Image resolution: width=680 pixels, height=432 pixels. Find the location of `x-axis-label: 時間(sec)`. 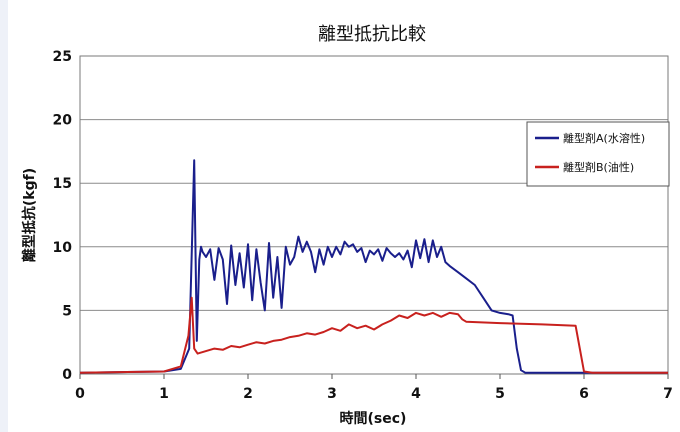

x-axis-label: 時間(sec) is located at coordinates (373, 418).